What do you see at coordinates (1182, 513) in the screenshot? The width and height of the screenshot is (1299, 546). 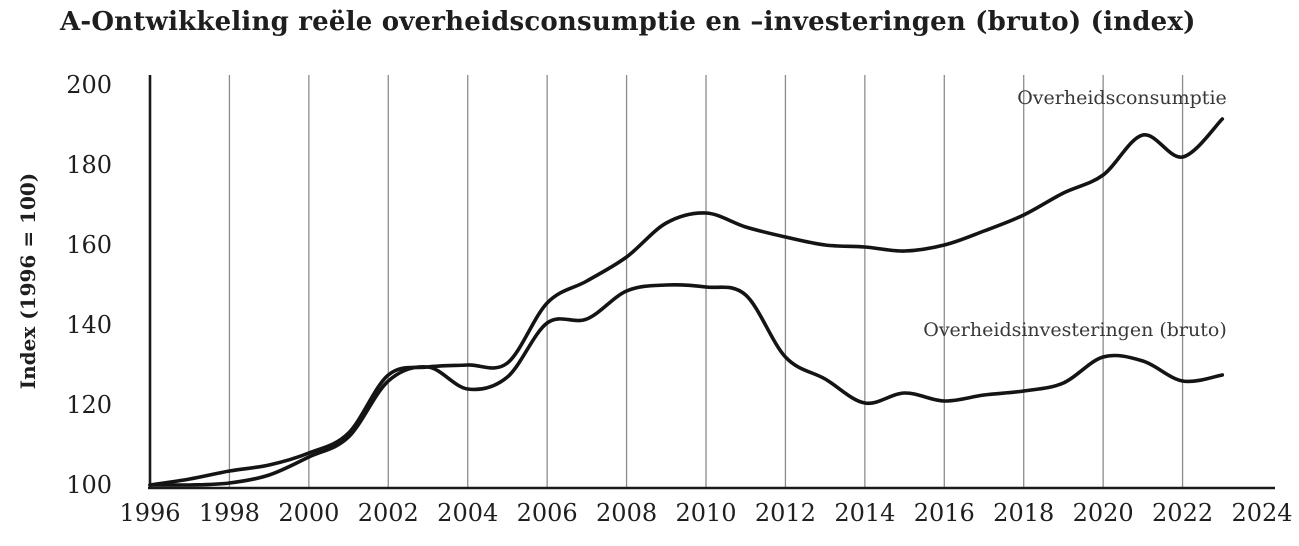 I see `x-tick-label: 2022` at bounding box center [1182, 513].